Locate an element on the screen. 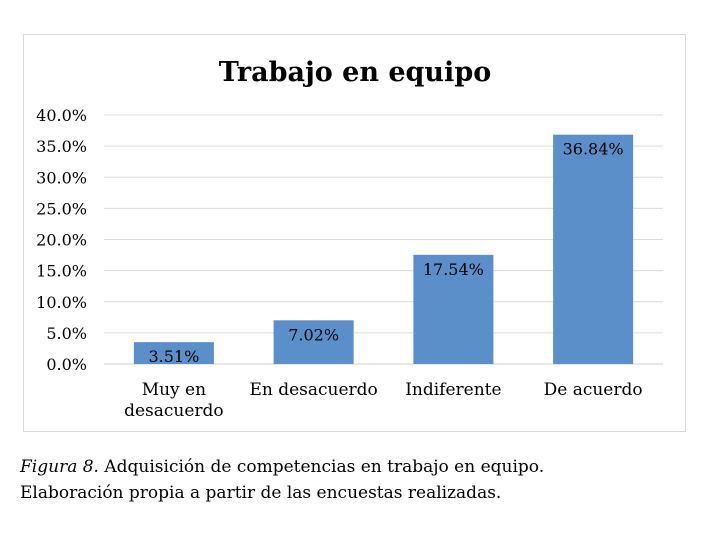 Image resolution: width=713 pixels, height=536 pixels. chart-title: Trabajo en equipo is located at coordinates (355, 72).